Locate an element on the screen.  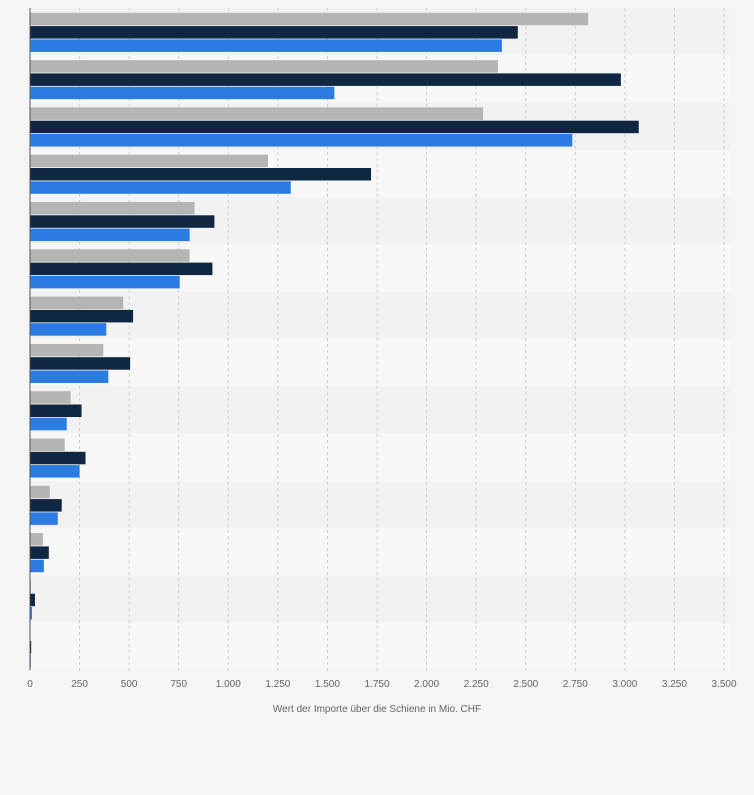
x-tick-label: 3.250 is located at coordinates (674, 684).